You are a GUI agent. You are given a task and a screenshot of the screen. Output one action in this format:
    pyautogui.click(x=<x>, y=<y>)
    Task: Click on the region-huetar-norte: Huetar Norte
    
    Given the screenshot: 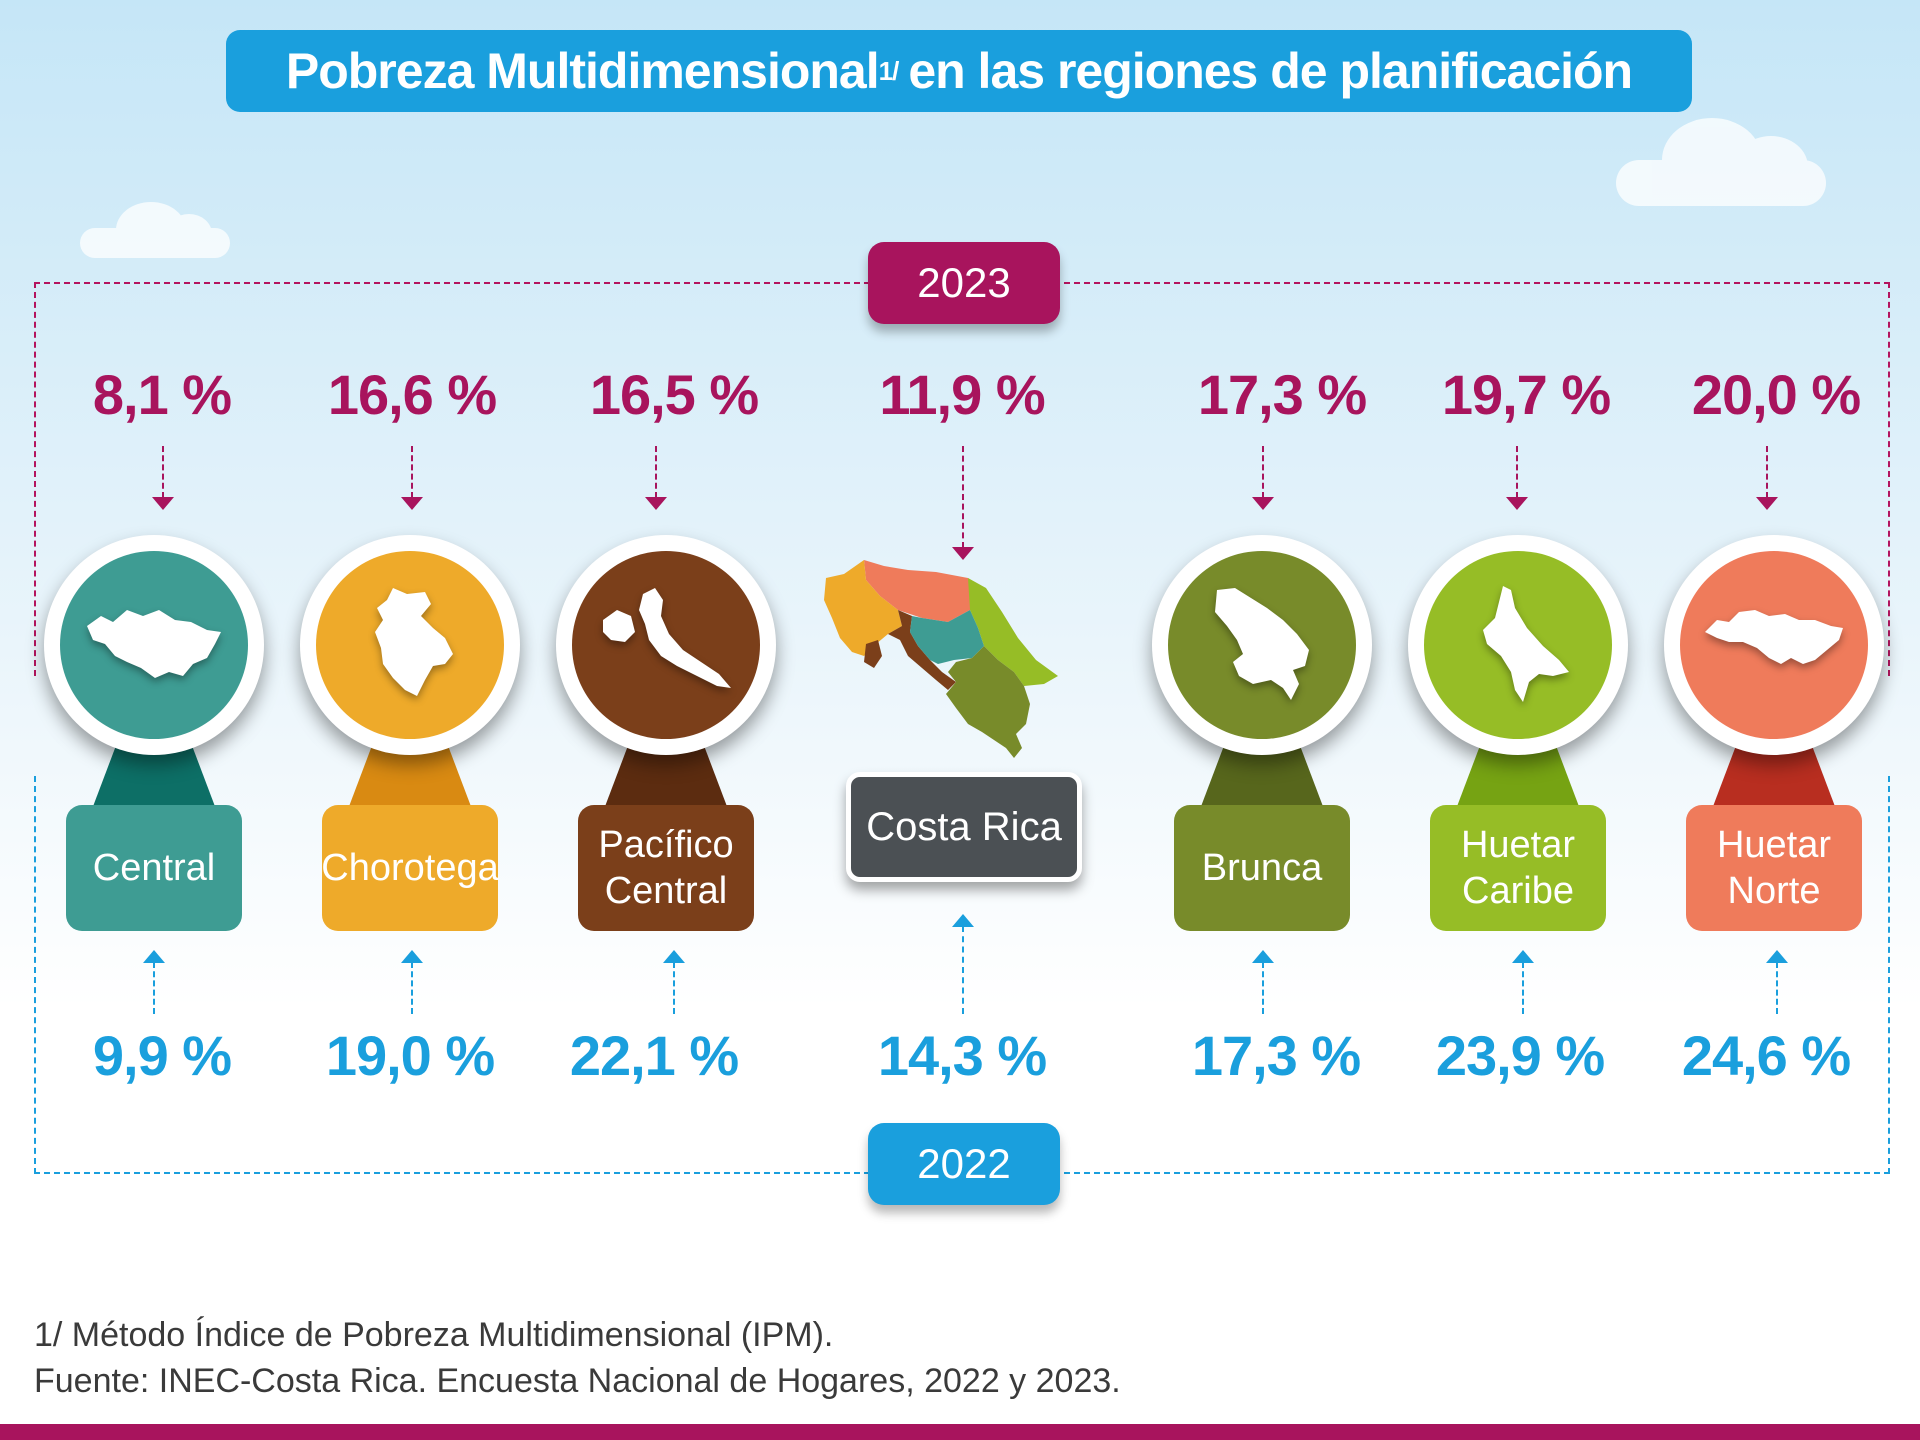 What is the action you would take?
    pyautogui.click(x=1774, y=735)
    